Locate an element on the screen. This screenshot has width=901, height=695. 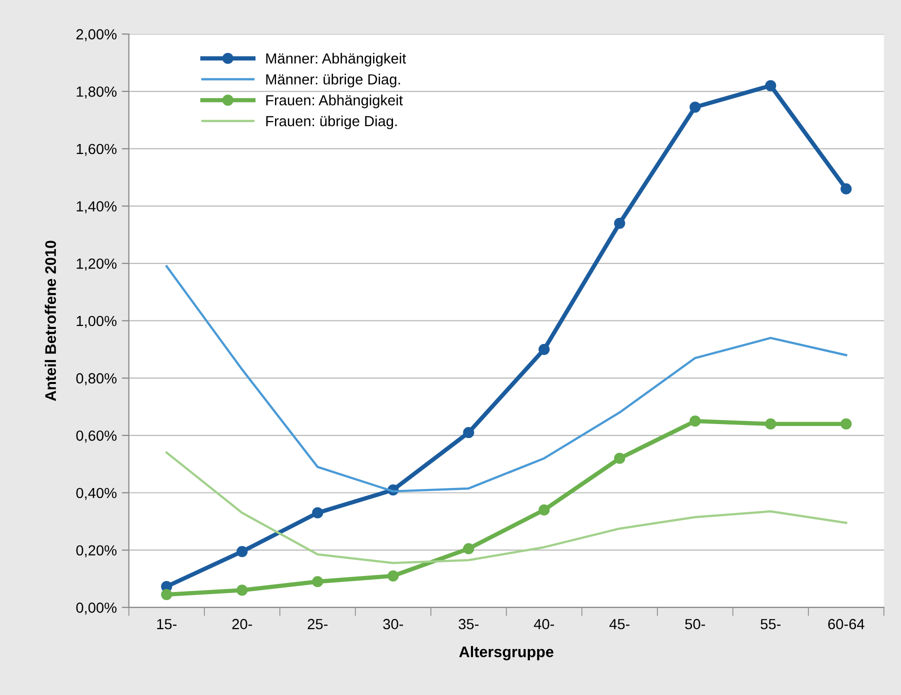
y-tick-label: 1,20% is located at coordinates (96, 264).